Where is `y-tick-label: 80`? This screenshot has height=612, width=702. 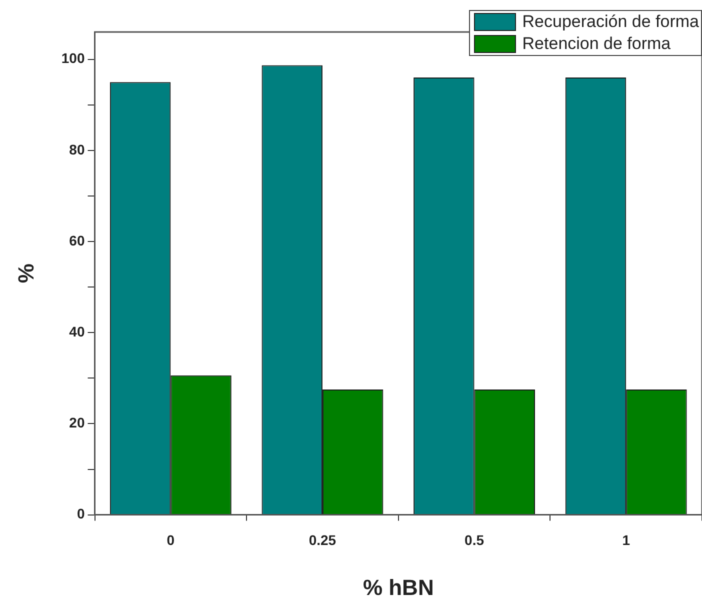
y-tick-label: 80 is located at coordinates (77, 149).